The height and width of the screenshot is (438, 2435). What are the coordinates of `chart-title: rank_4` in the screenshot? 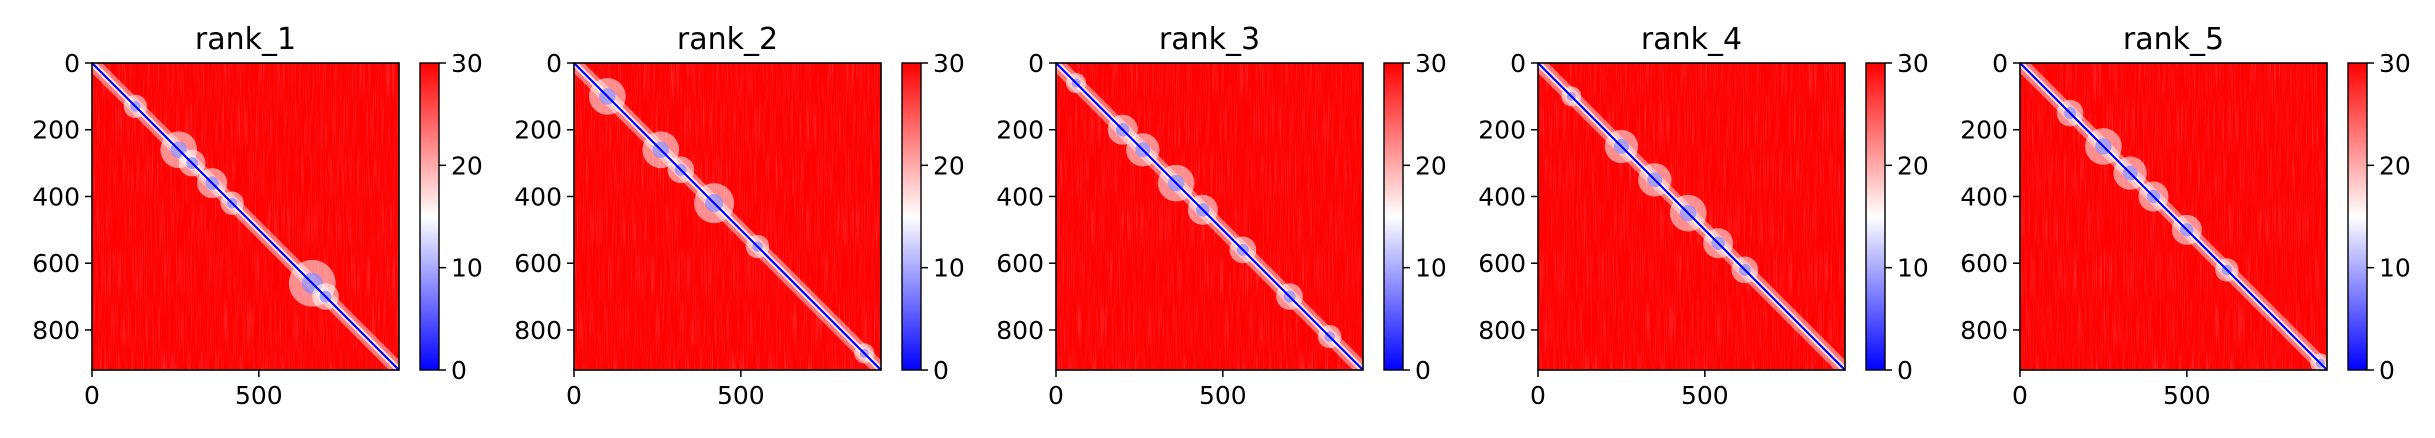 It's located at (1691, 39).